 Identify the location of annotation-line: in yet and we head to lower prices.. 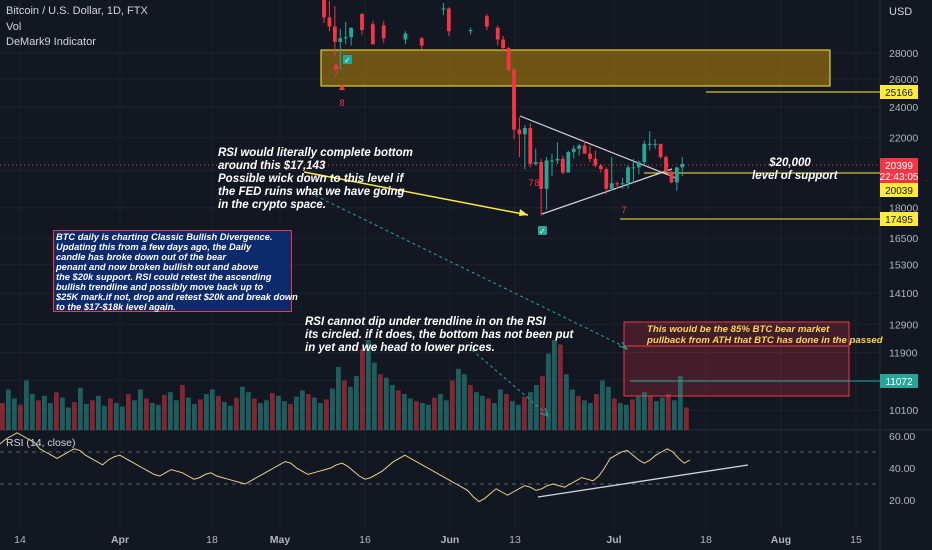
(400, 348).